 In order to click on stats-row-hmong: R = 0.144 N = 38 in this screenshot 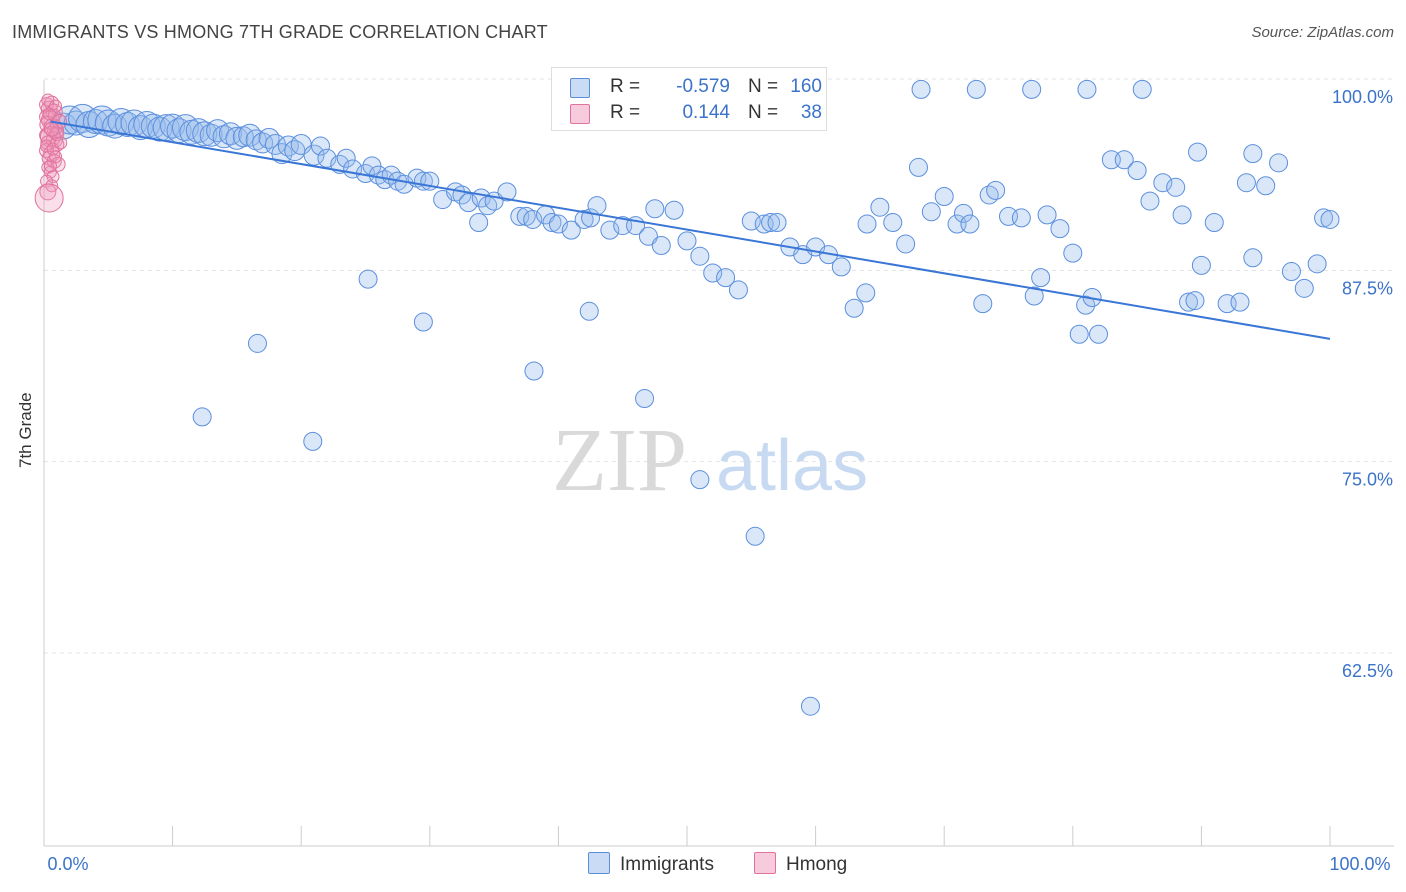, I will do `click(696, 114)`.